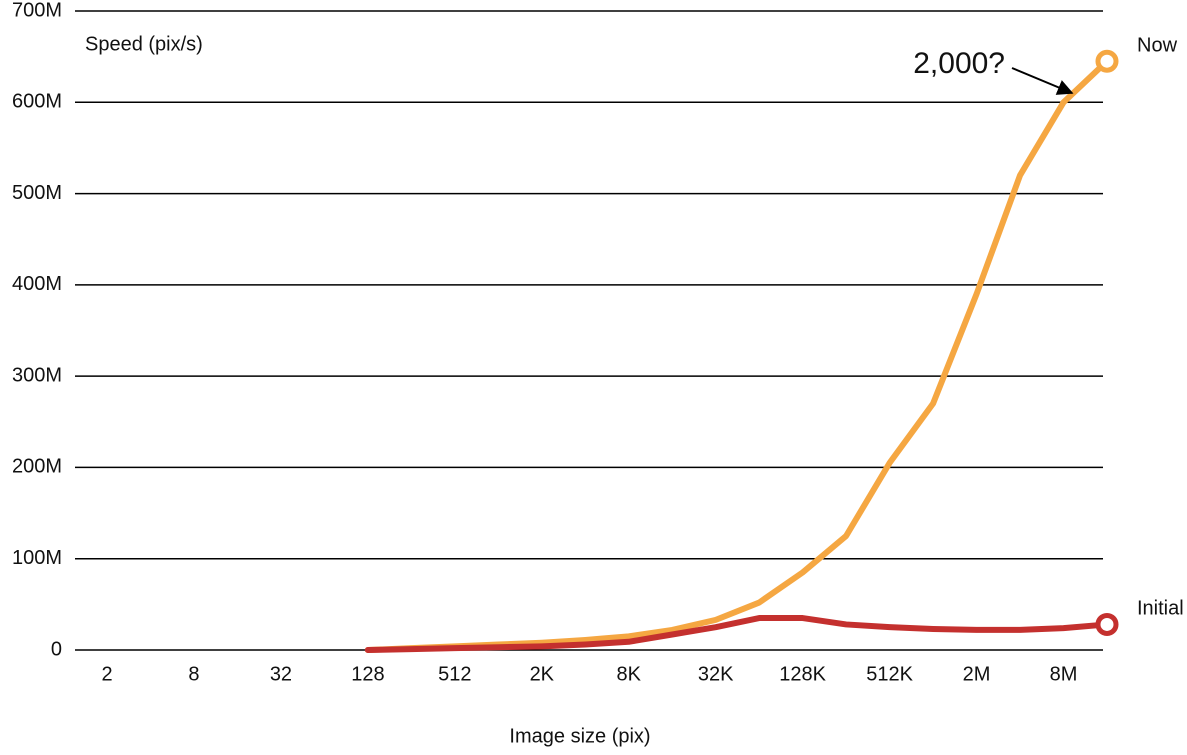 This screenshot has width=1187, height=755. What do you see at coordinates (716, 674) in the screenshot?
I see `x-tick-label: 32K` at bounding box center [716, 674].